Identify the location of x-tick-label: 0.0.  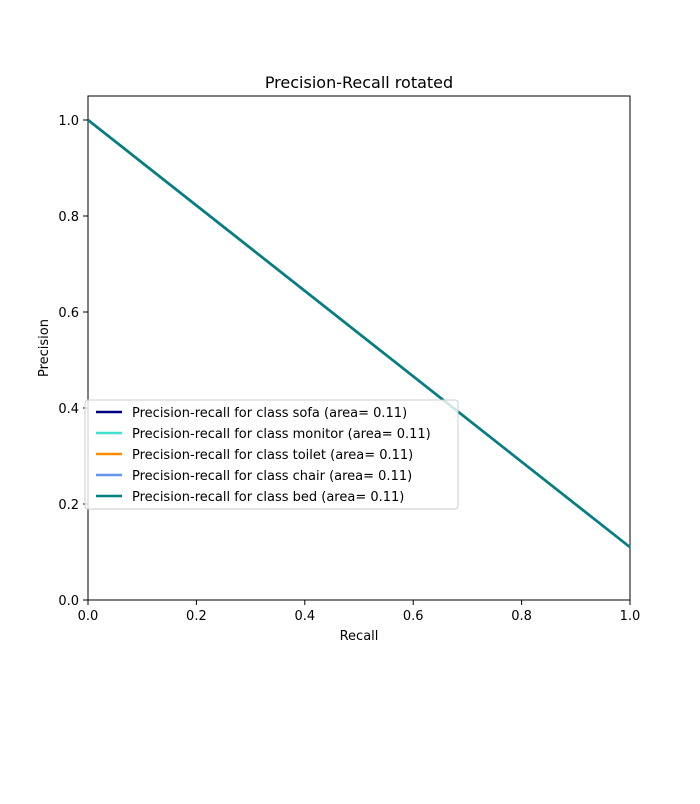
(88, 616).